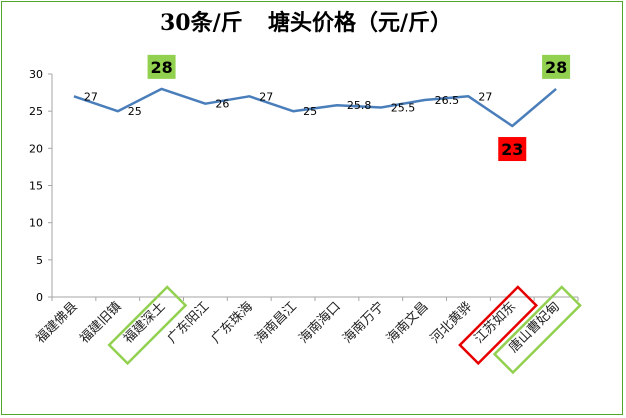 The height and width of the screenshot is (418, 626). What do you see at coordinates (288, 104) in the screenshot?
I see `data-labels: 27 25 26 27 25 25.8 25.5 26.5 27` at bounding box center [288, 104].